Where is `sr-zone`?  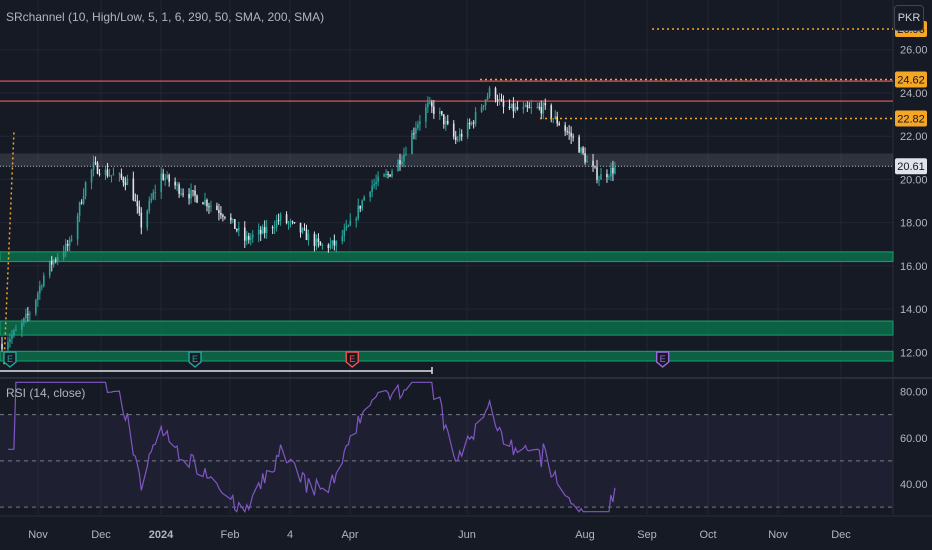 sr-zone is located at coordinates (446, 160).